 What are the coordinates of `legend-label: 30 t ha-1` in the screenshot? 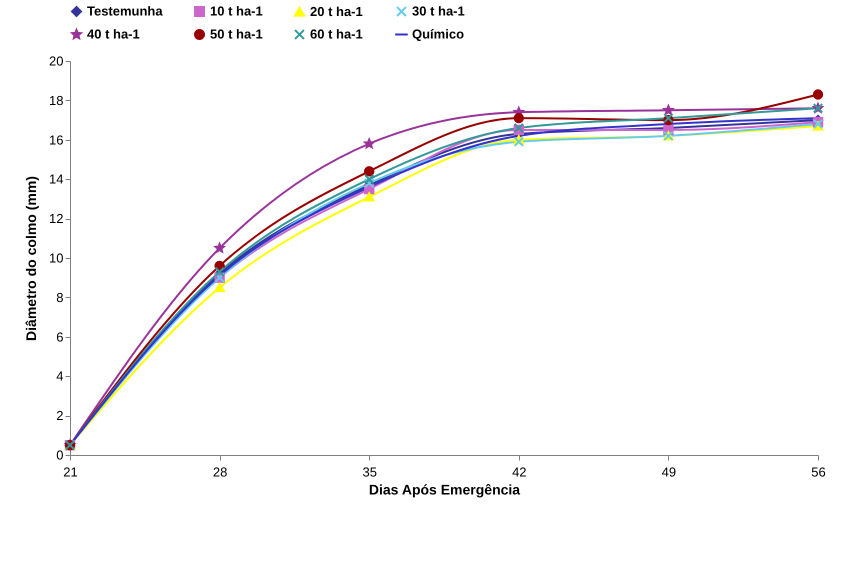 It's located at (438, 11).